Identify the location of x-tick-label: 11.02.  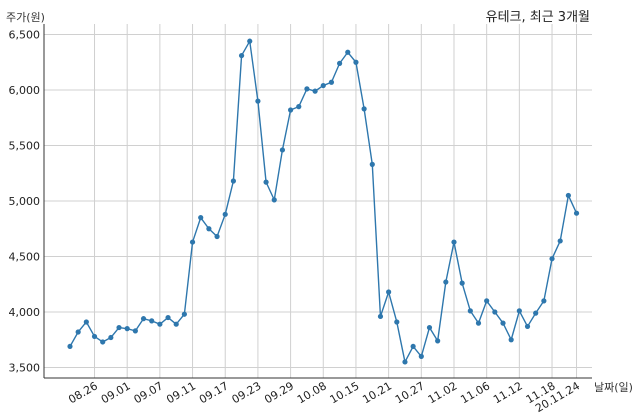
(443, 392).